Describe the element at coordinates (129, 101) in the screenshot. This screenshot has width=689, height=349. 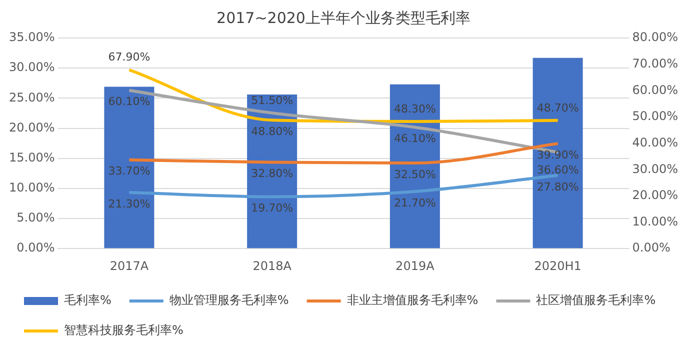
I see `data-label: 60.10%` at that location.